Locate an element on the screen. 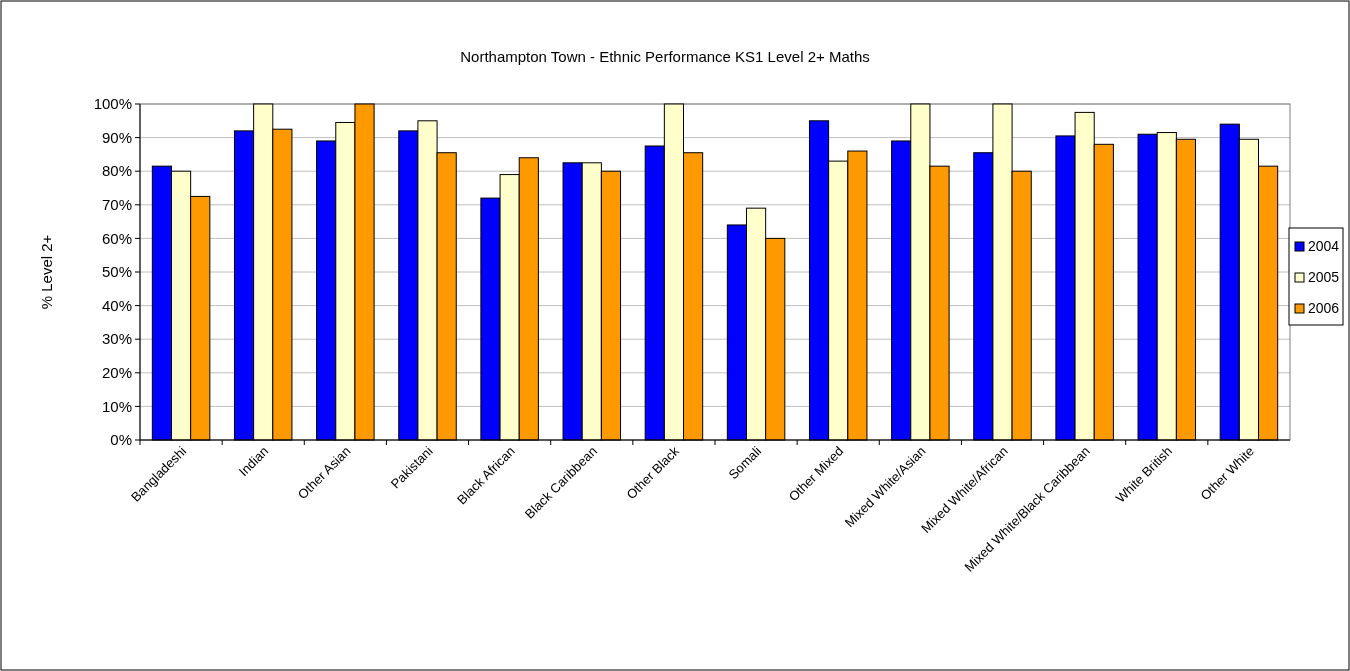  y-tick-label: 80% is located at coordinates (116, 171).